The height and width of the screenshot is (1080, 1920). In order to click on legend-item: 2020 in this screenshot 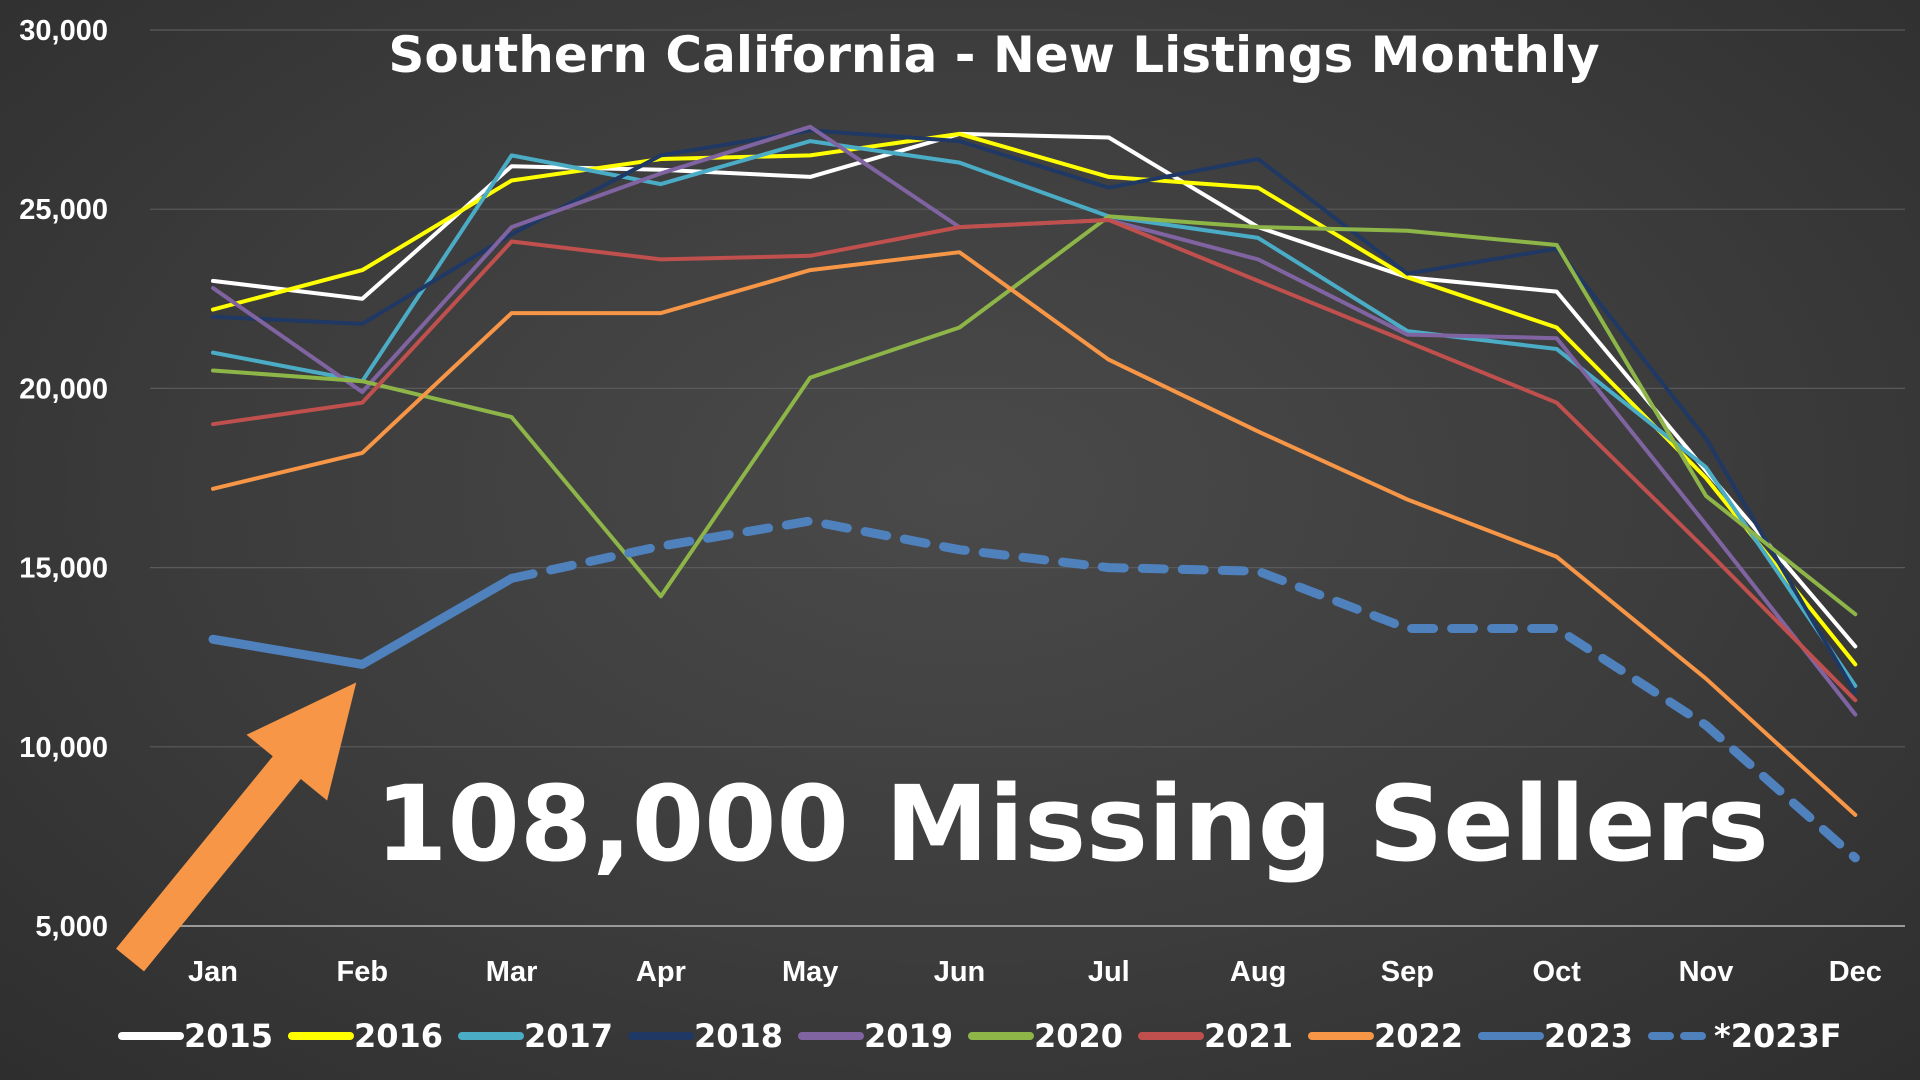, I will do `click(1045, 1036)`.